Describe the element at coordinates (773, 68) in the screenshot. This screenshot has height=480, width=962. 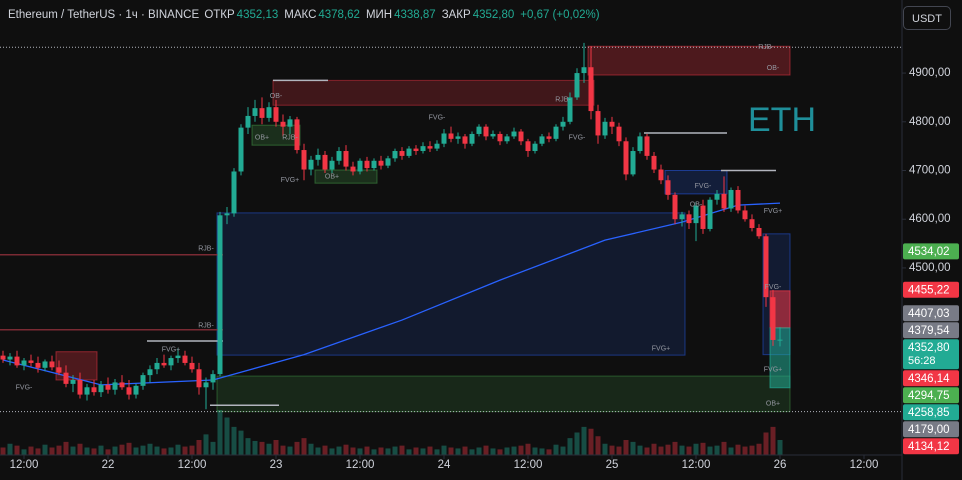
I see `annotation: OB-` at that location.